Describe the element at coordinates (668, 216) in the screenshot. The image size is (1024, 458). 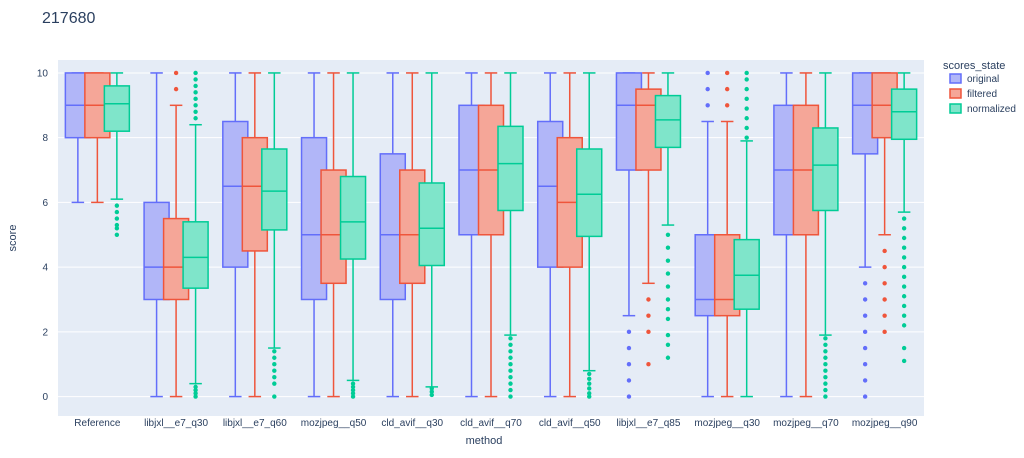
I see `box-normalized-libjxl__e7_q85` at that location.